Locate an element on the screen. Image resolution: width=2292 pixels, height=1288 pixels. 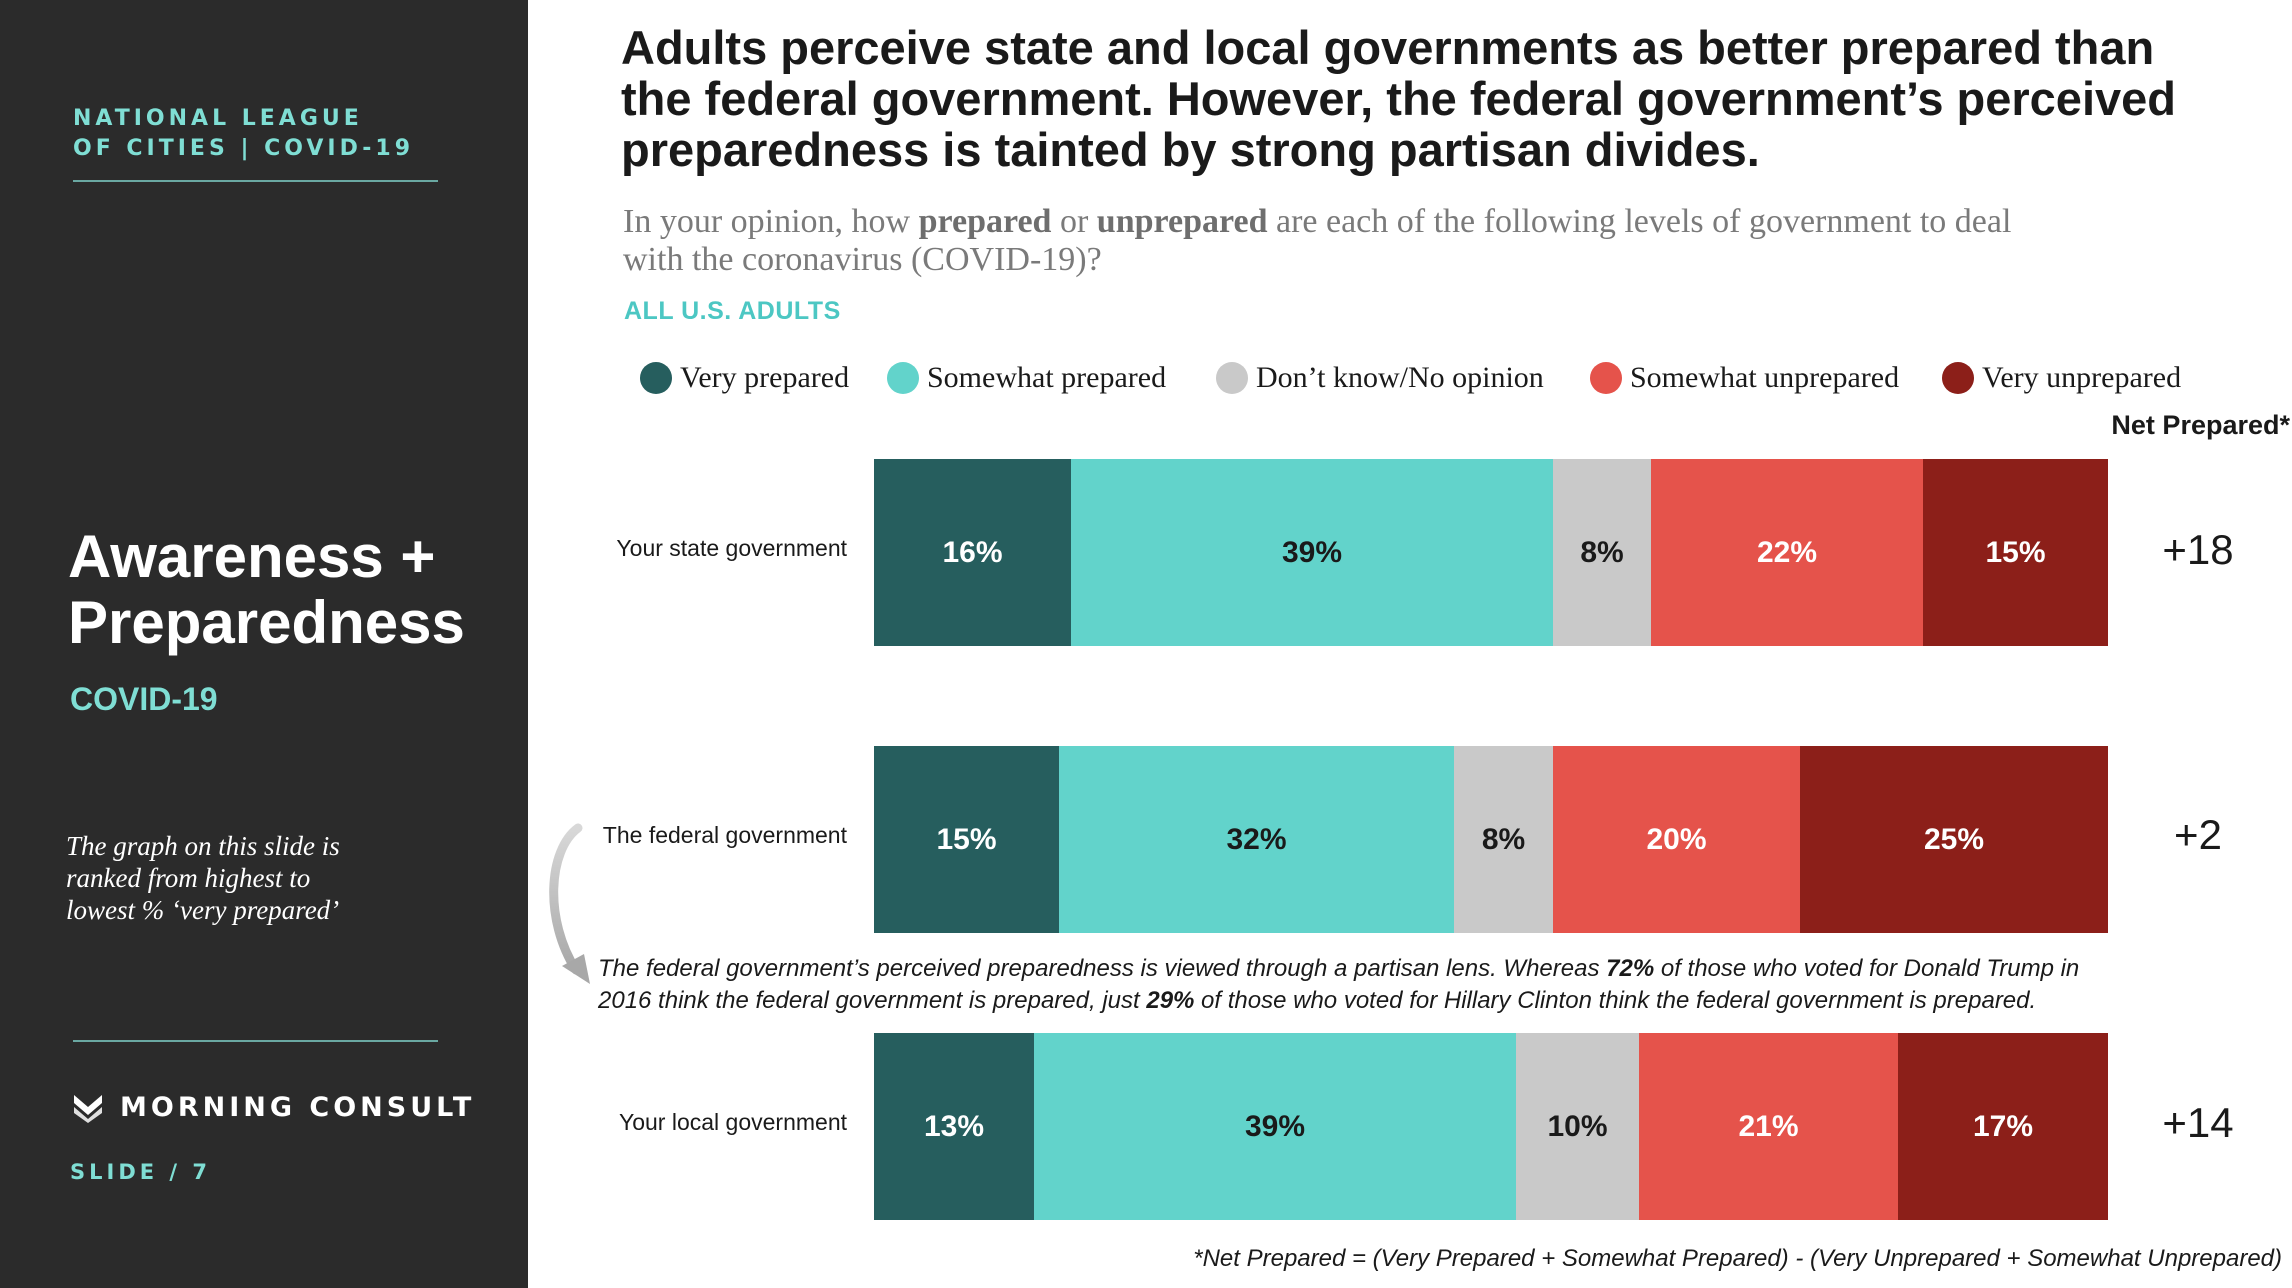
legend-item-very-prepared: Very prepared is located at coordinates (744, 378).